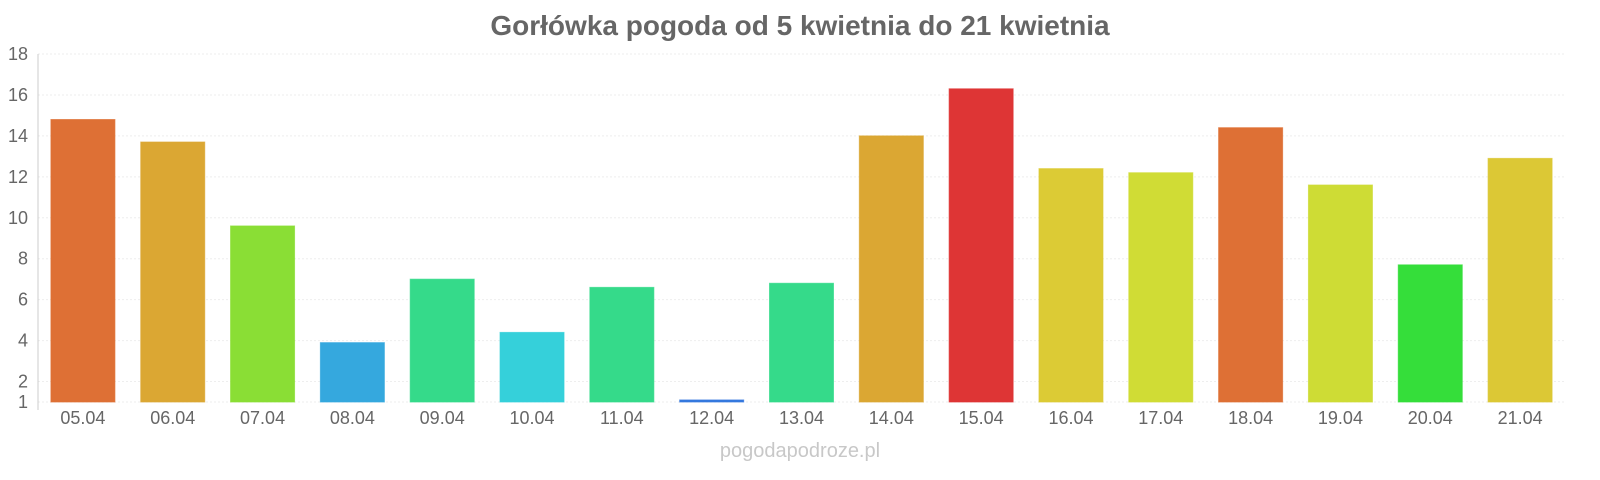 This screenshot has height=480, width=1600. I want to click on y-tick-label: 2, so click(23, 382).